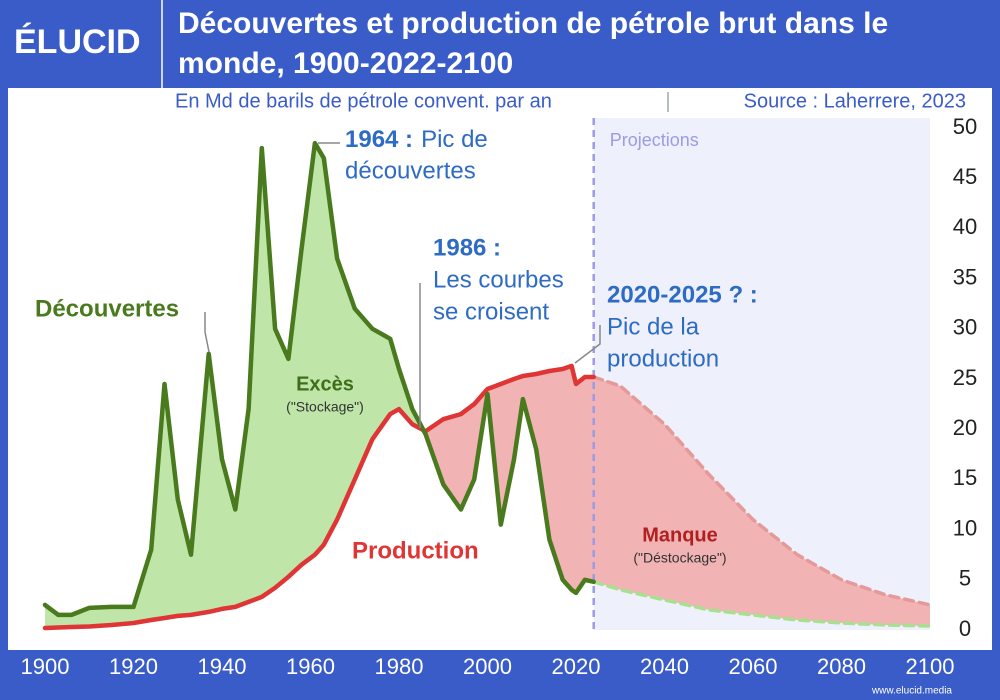  I want to click on y-tick-label: 40, so click(965, 226).